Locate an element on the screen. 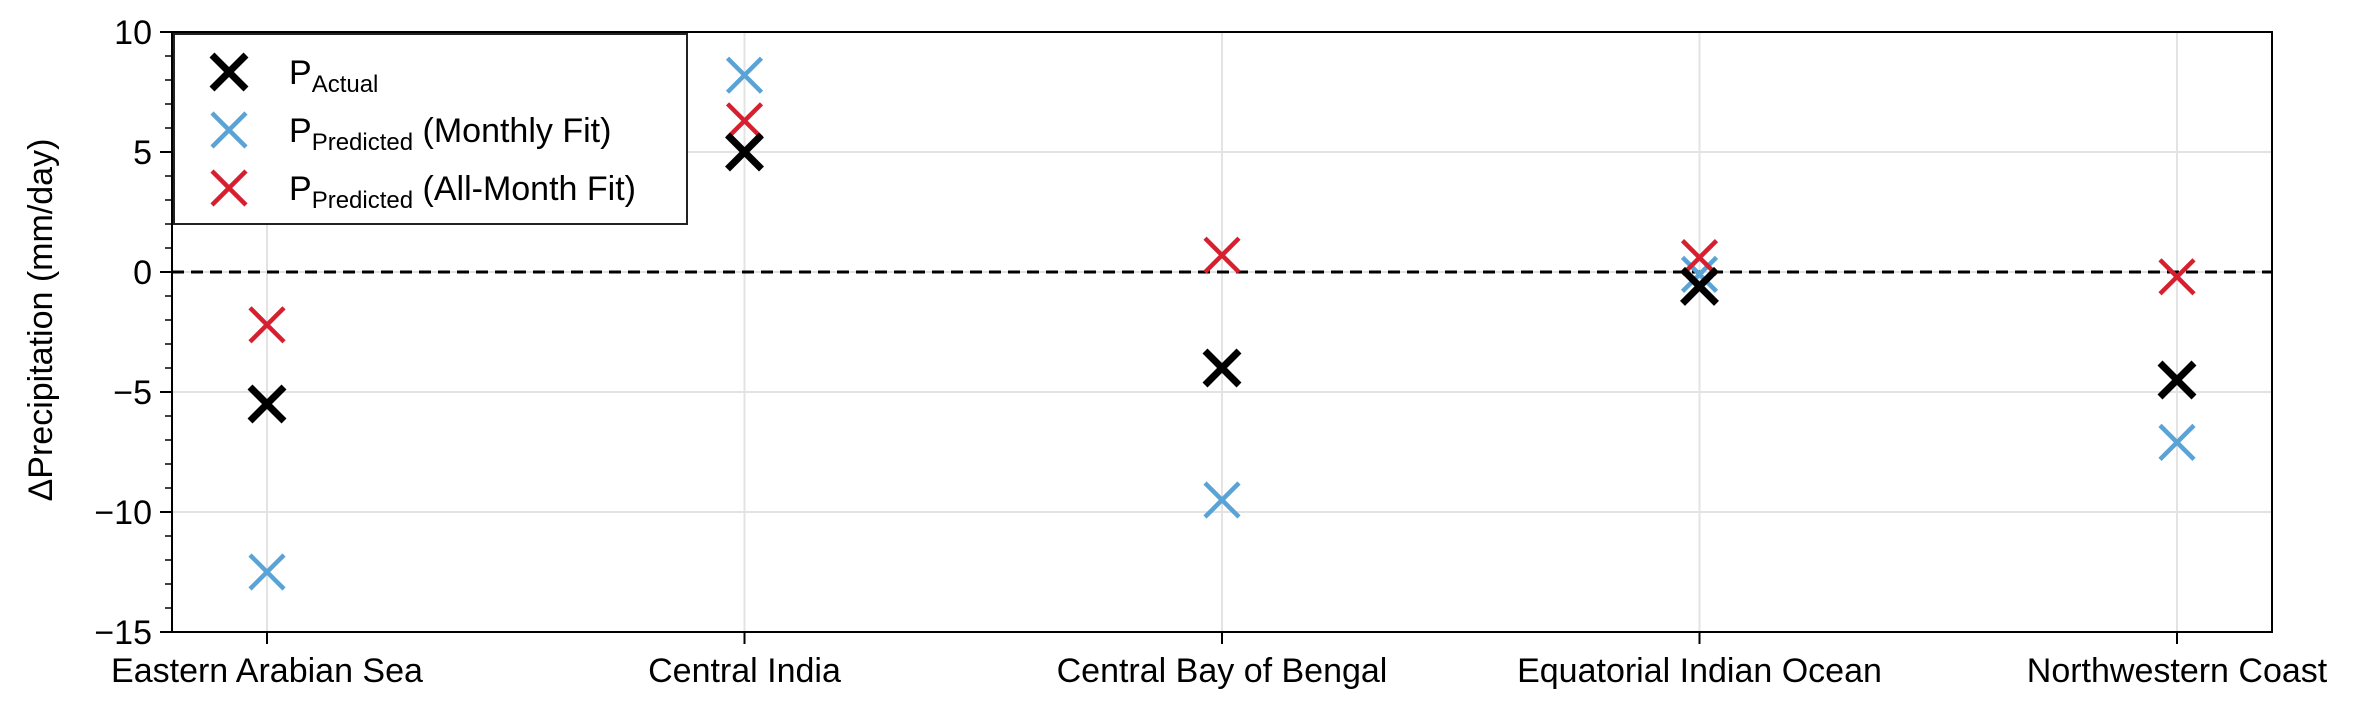  y-tick-label-4: 5 is located at coordinates (142, 153).